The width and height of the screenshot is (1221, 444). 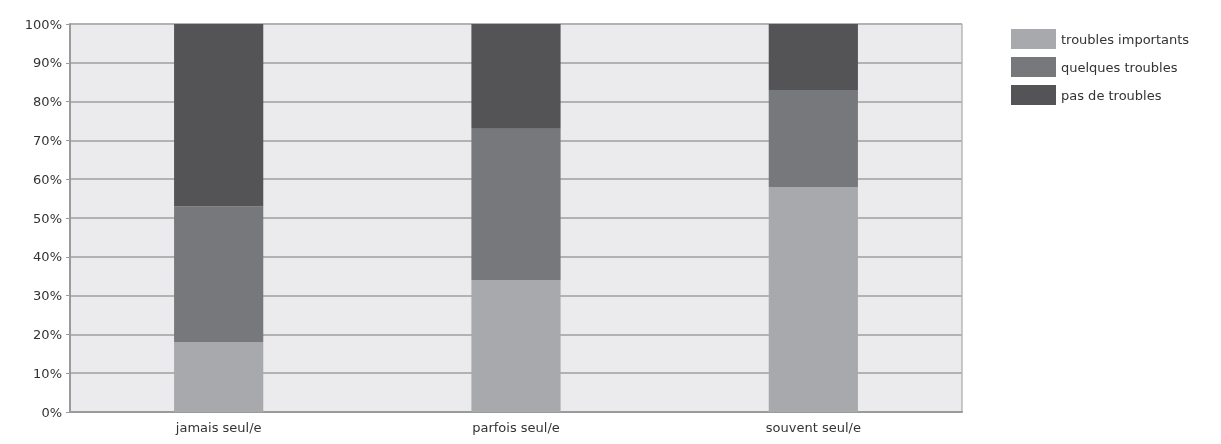 What do you see at coordinates (47, 257) in the screenshot?
I see `y-tick-label: 40%` at bounding box center [47, 257].